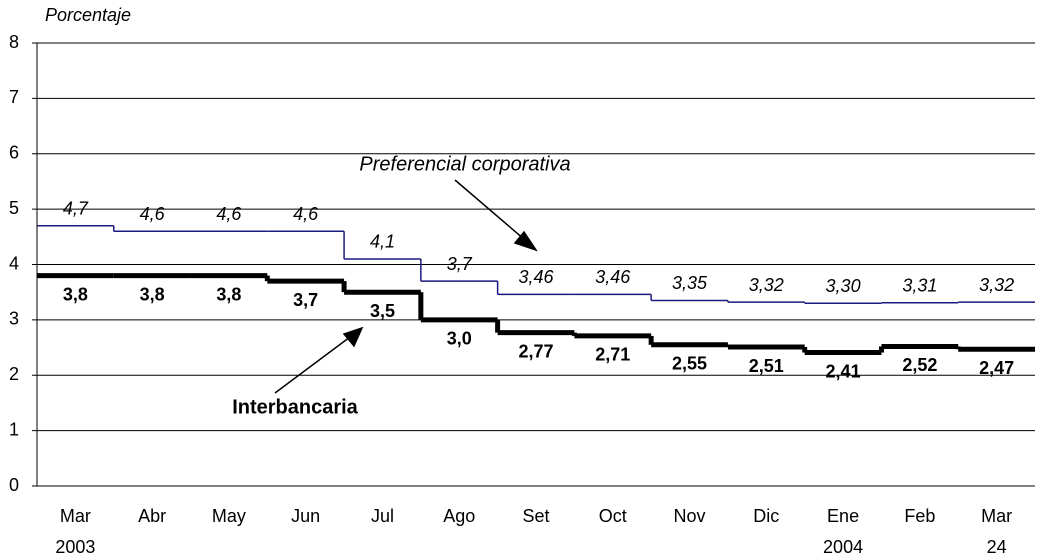 The image size is (1042, 560). Describe the element at coordinates (843, 286) in the screenshot. I see `data-label: 3,30` at that location.